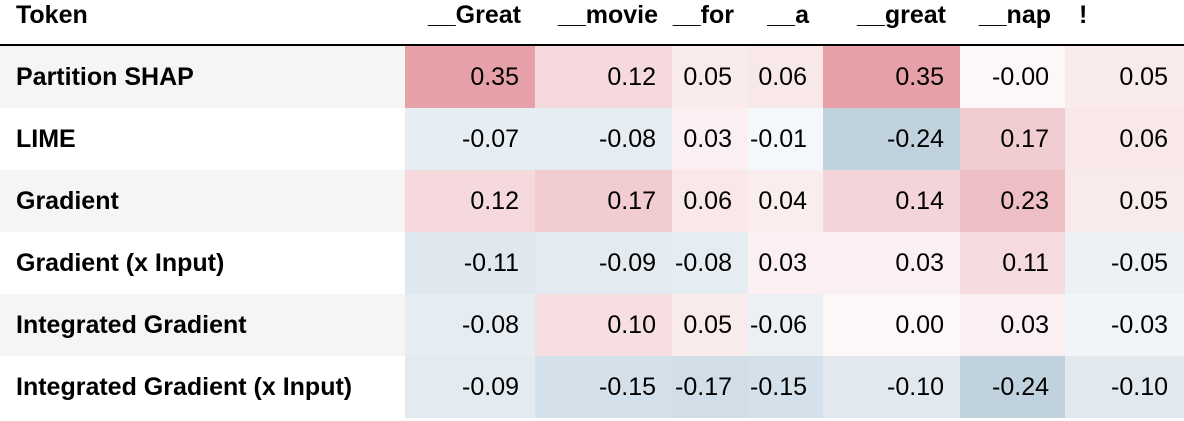  What do you see at coordinates (785, 201) in the screenshot?
I see `attribution-cell: 0.04` at bounding box center [785, 201].